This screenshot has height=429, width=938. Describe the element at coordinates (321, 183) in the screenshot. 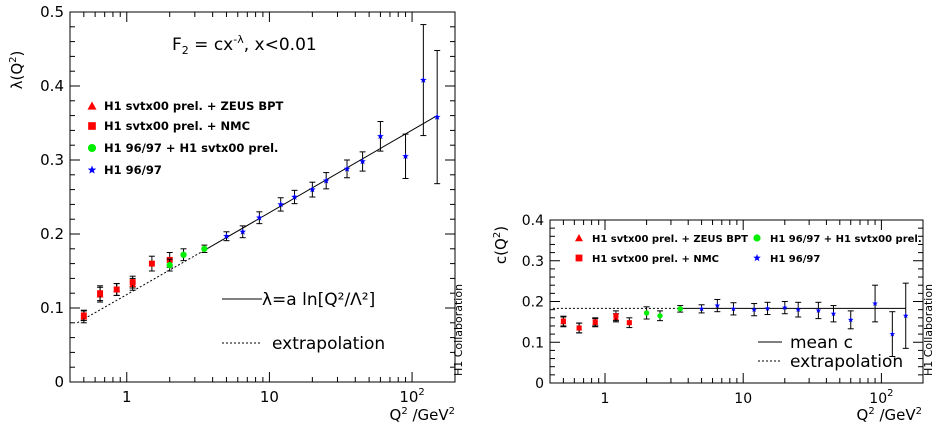

I see `fit-line` at that location.